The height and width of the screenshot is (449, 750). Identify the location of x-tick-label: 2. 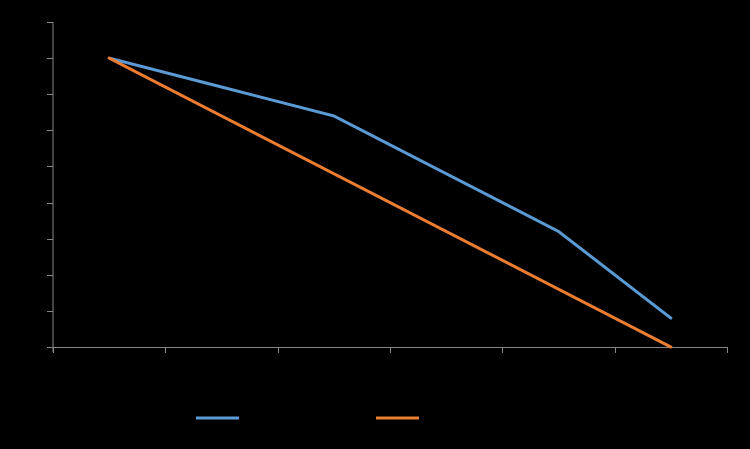
(221, 365).